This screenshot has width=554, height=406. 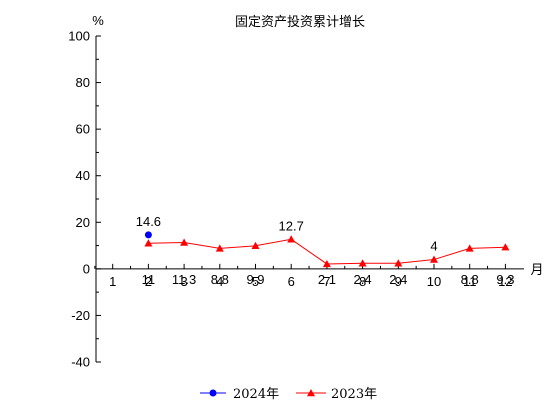 I want to click on x-tick-label: 2, so click(x=148, y=281).